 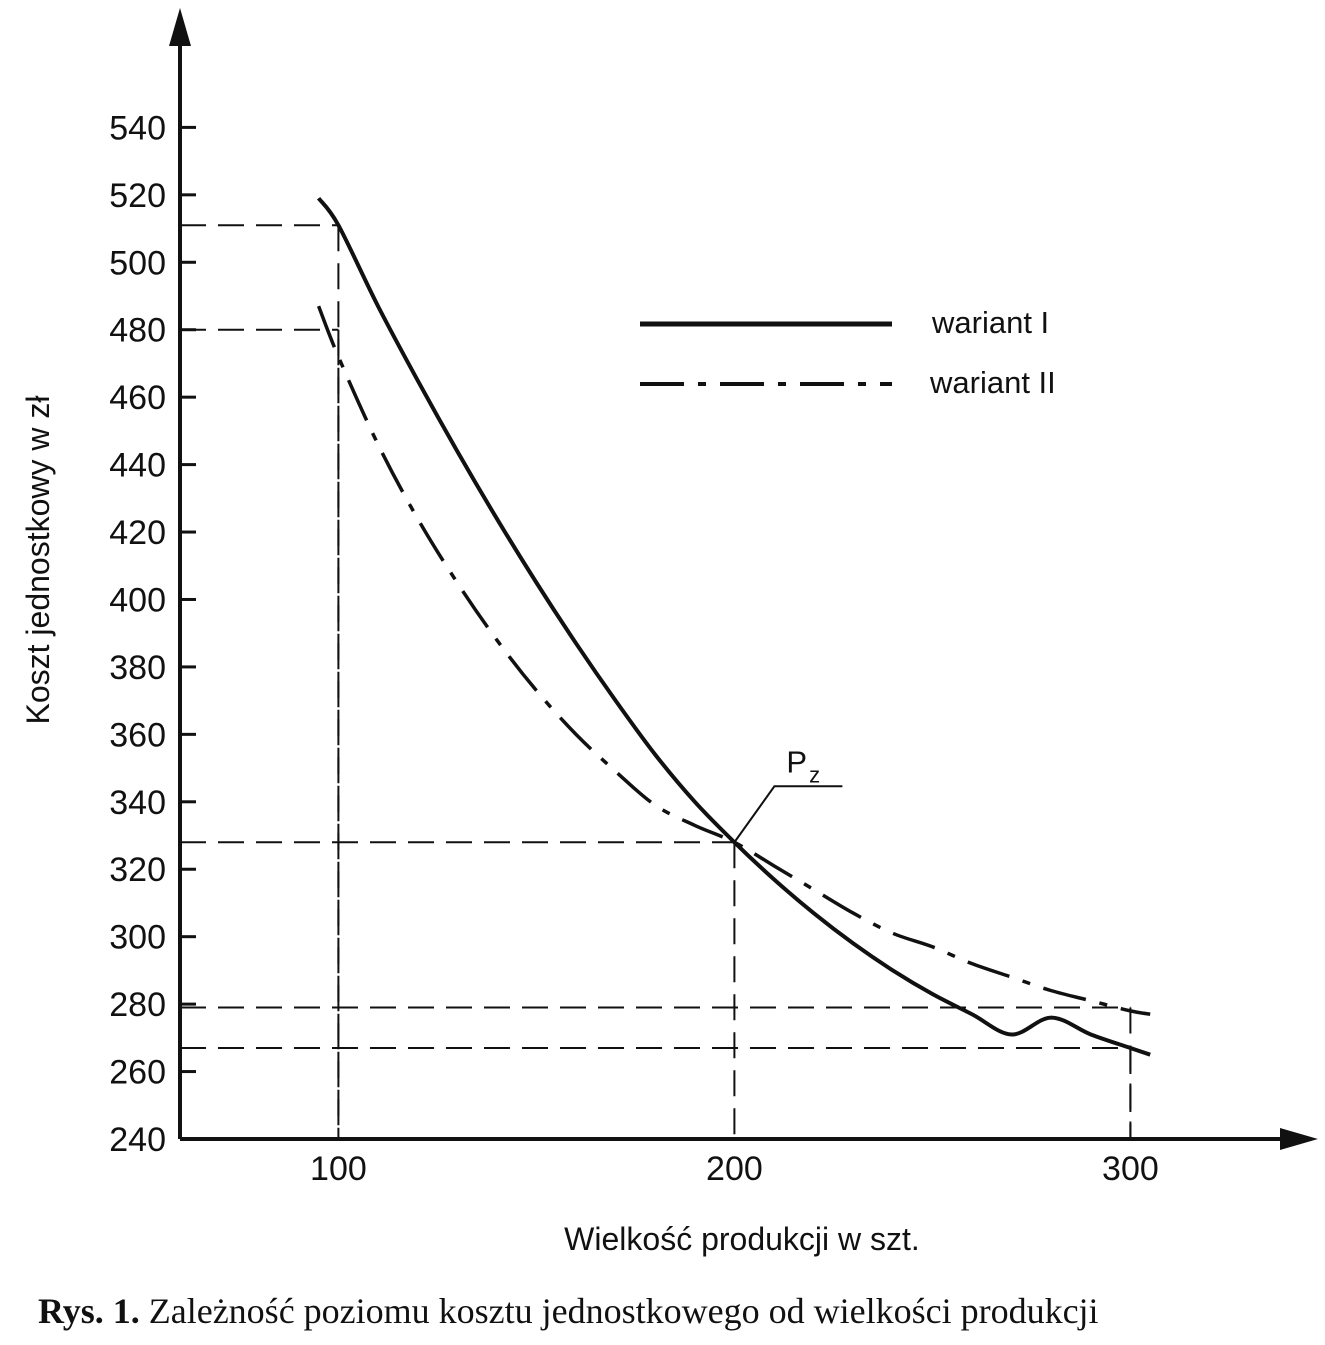 What do you see at coordinates (137, 1073) in the screenshot?
I see `y-tick-label: 260` at bounding box center [137, 1073].